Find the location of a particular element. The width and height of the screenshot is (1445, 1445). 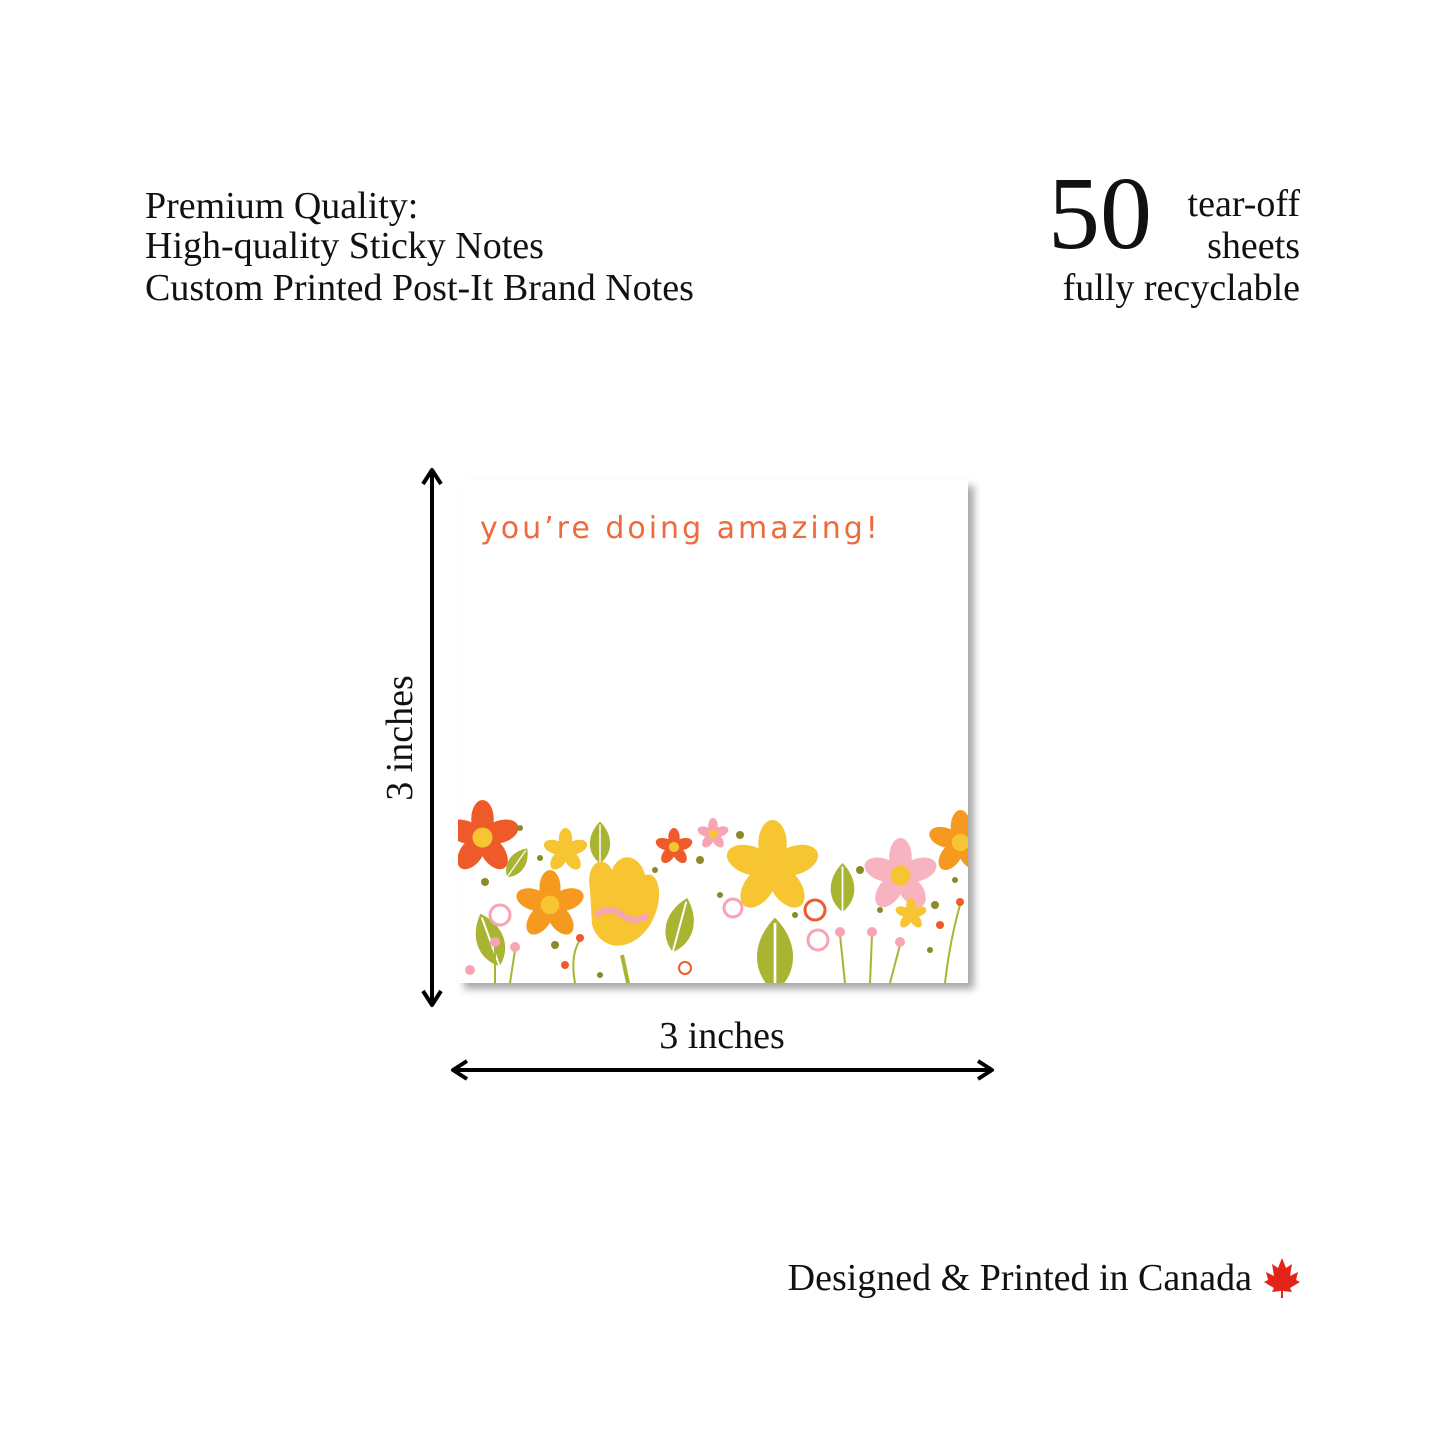

floral-border is located at coordinates (713, 891).